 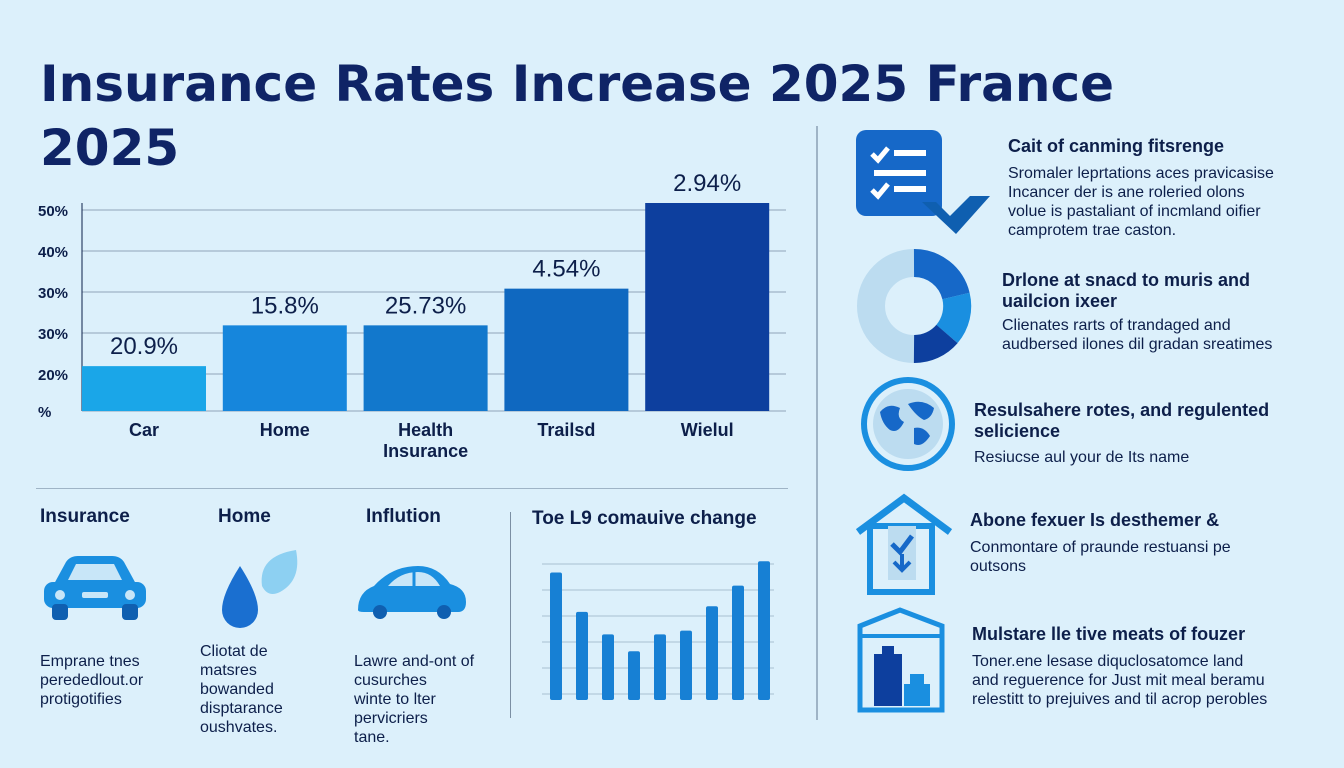 What do you see at coordinates (817, 423) in the screenshot?
I see `vertical-divider` at bounding box center [817, 423].